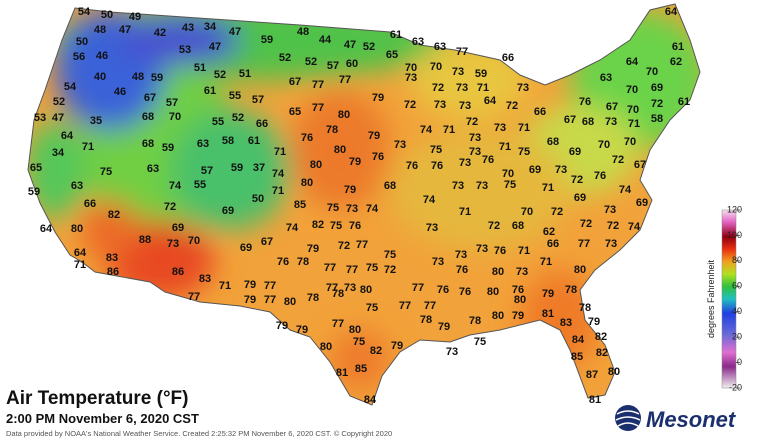 This screenshot has height=440, width=770. Describe the element at coordinates (77, 186) in the screenshot. I see `temperature-reading: 63` at that location.